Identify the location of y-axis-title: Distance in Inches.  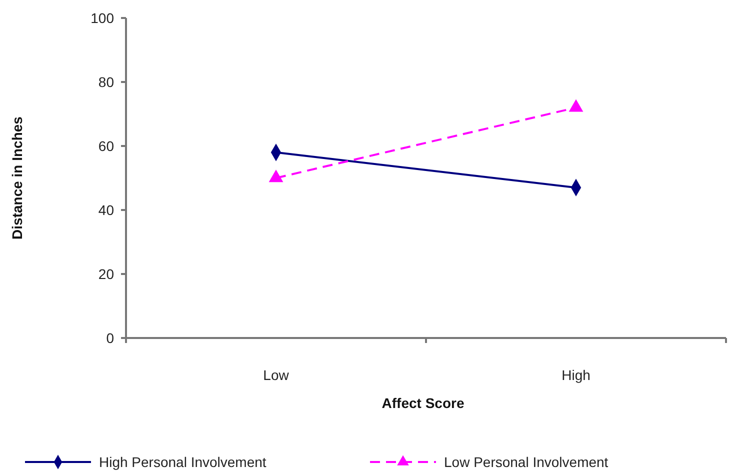
(17, 178).